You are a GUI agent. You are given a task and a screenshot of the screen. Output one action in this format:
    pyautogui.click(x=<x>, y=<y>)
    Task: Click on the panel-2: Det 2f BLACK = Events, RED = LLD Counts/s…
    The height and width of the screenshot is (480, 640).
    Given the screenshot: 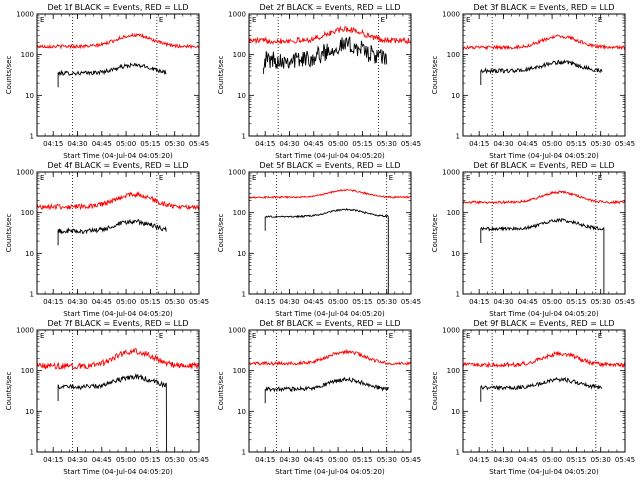 What is the action you would take?
    pyautogui.click(x=319, y=81)
    